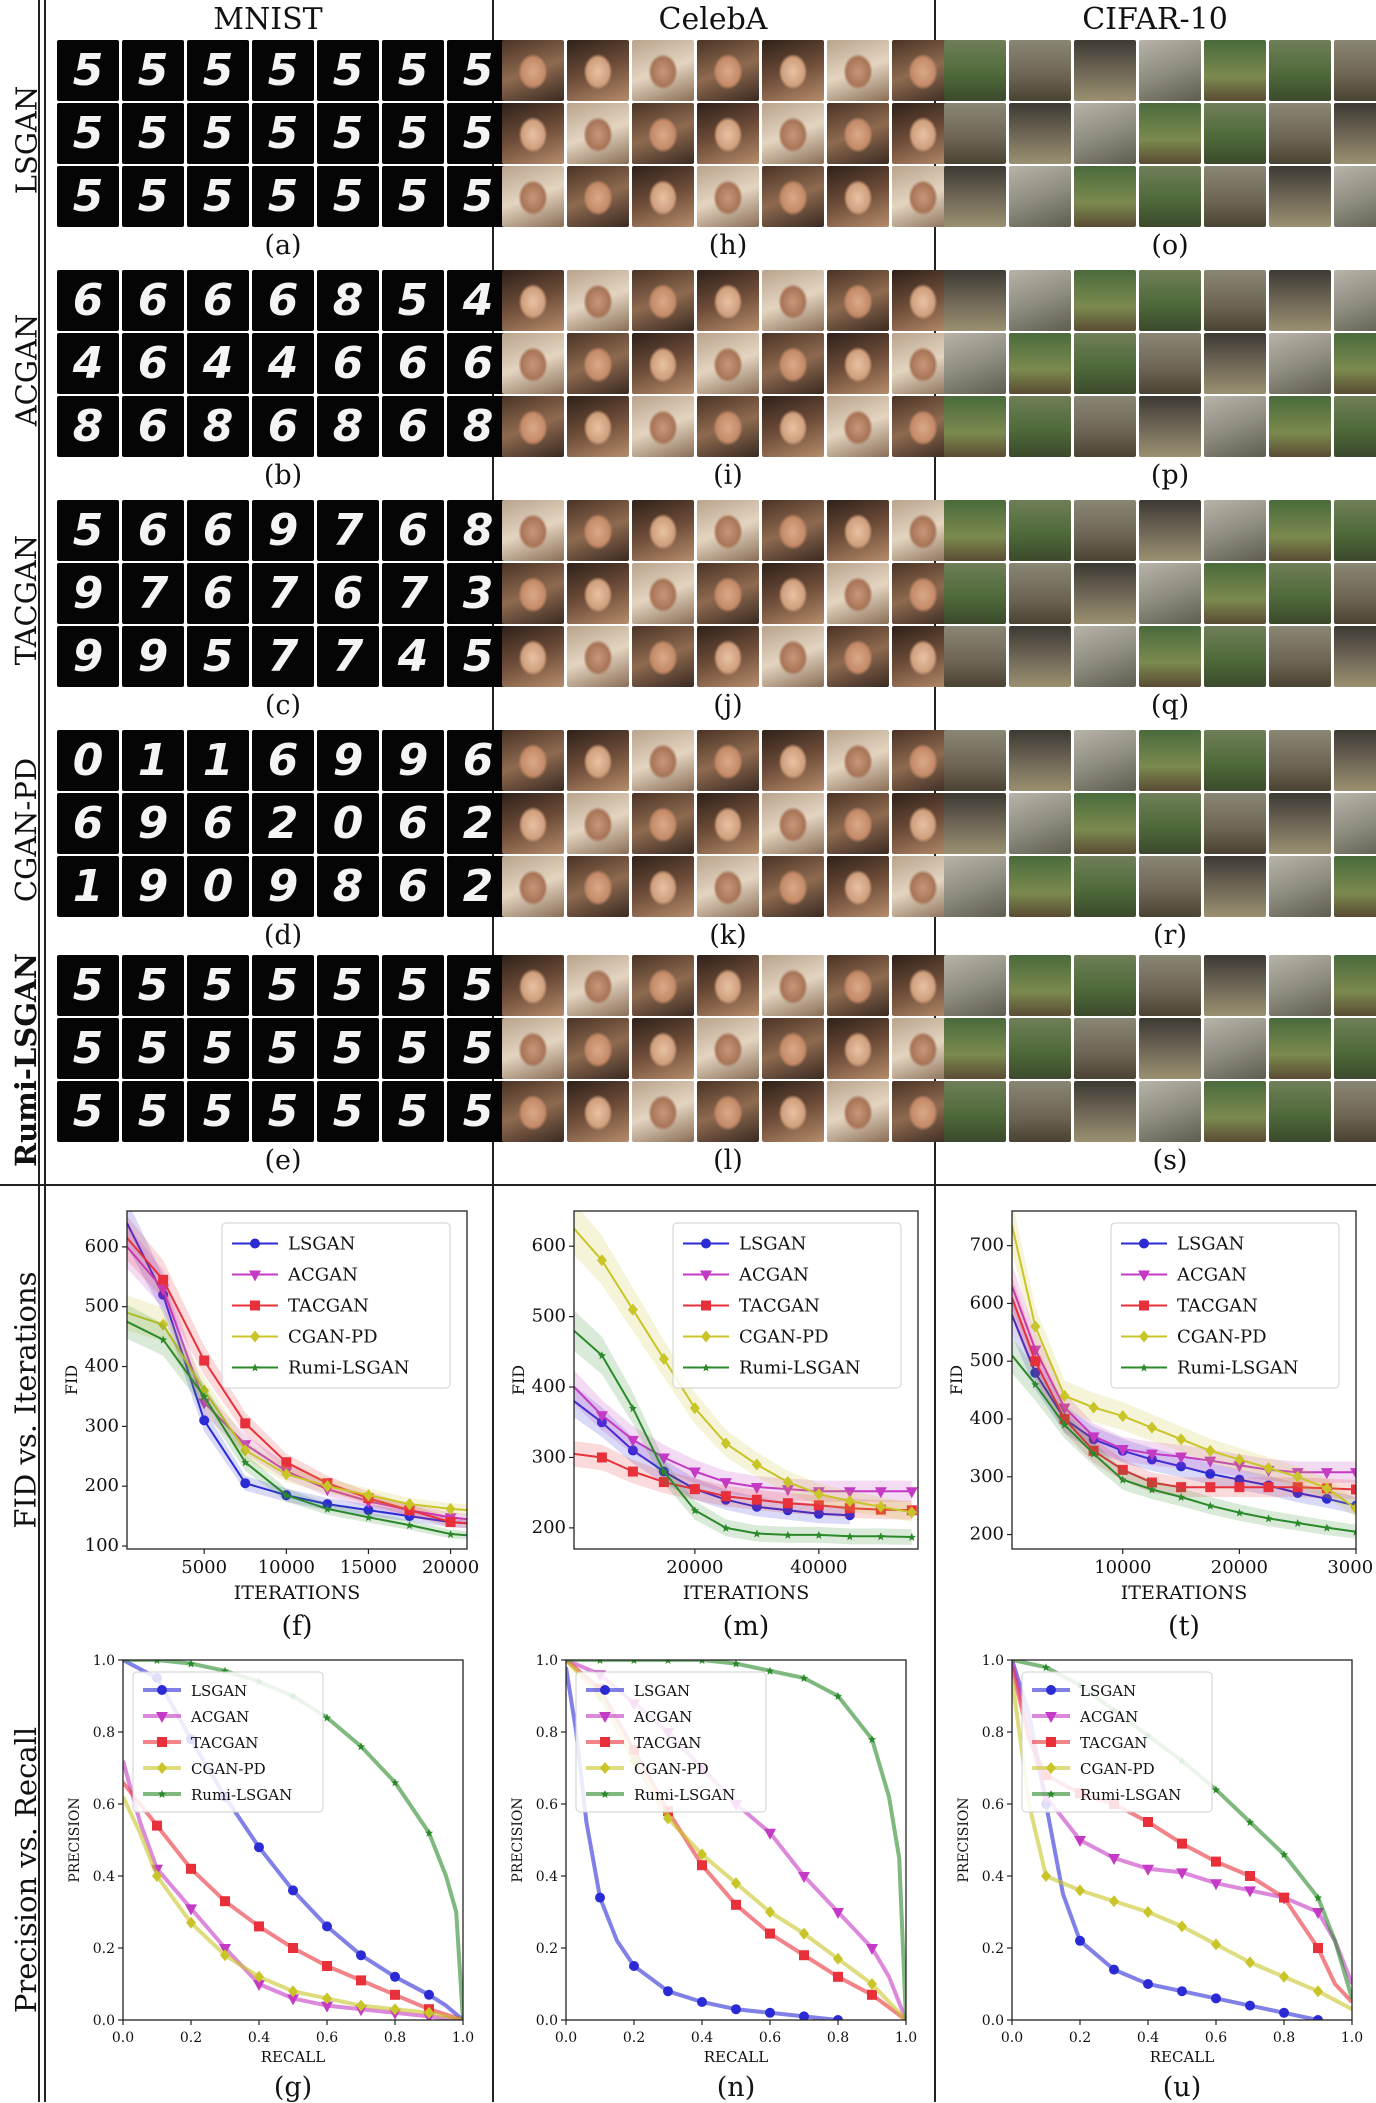  I want to click on row-label-cganpd: CGAN-PD, so click(26, 830).